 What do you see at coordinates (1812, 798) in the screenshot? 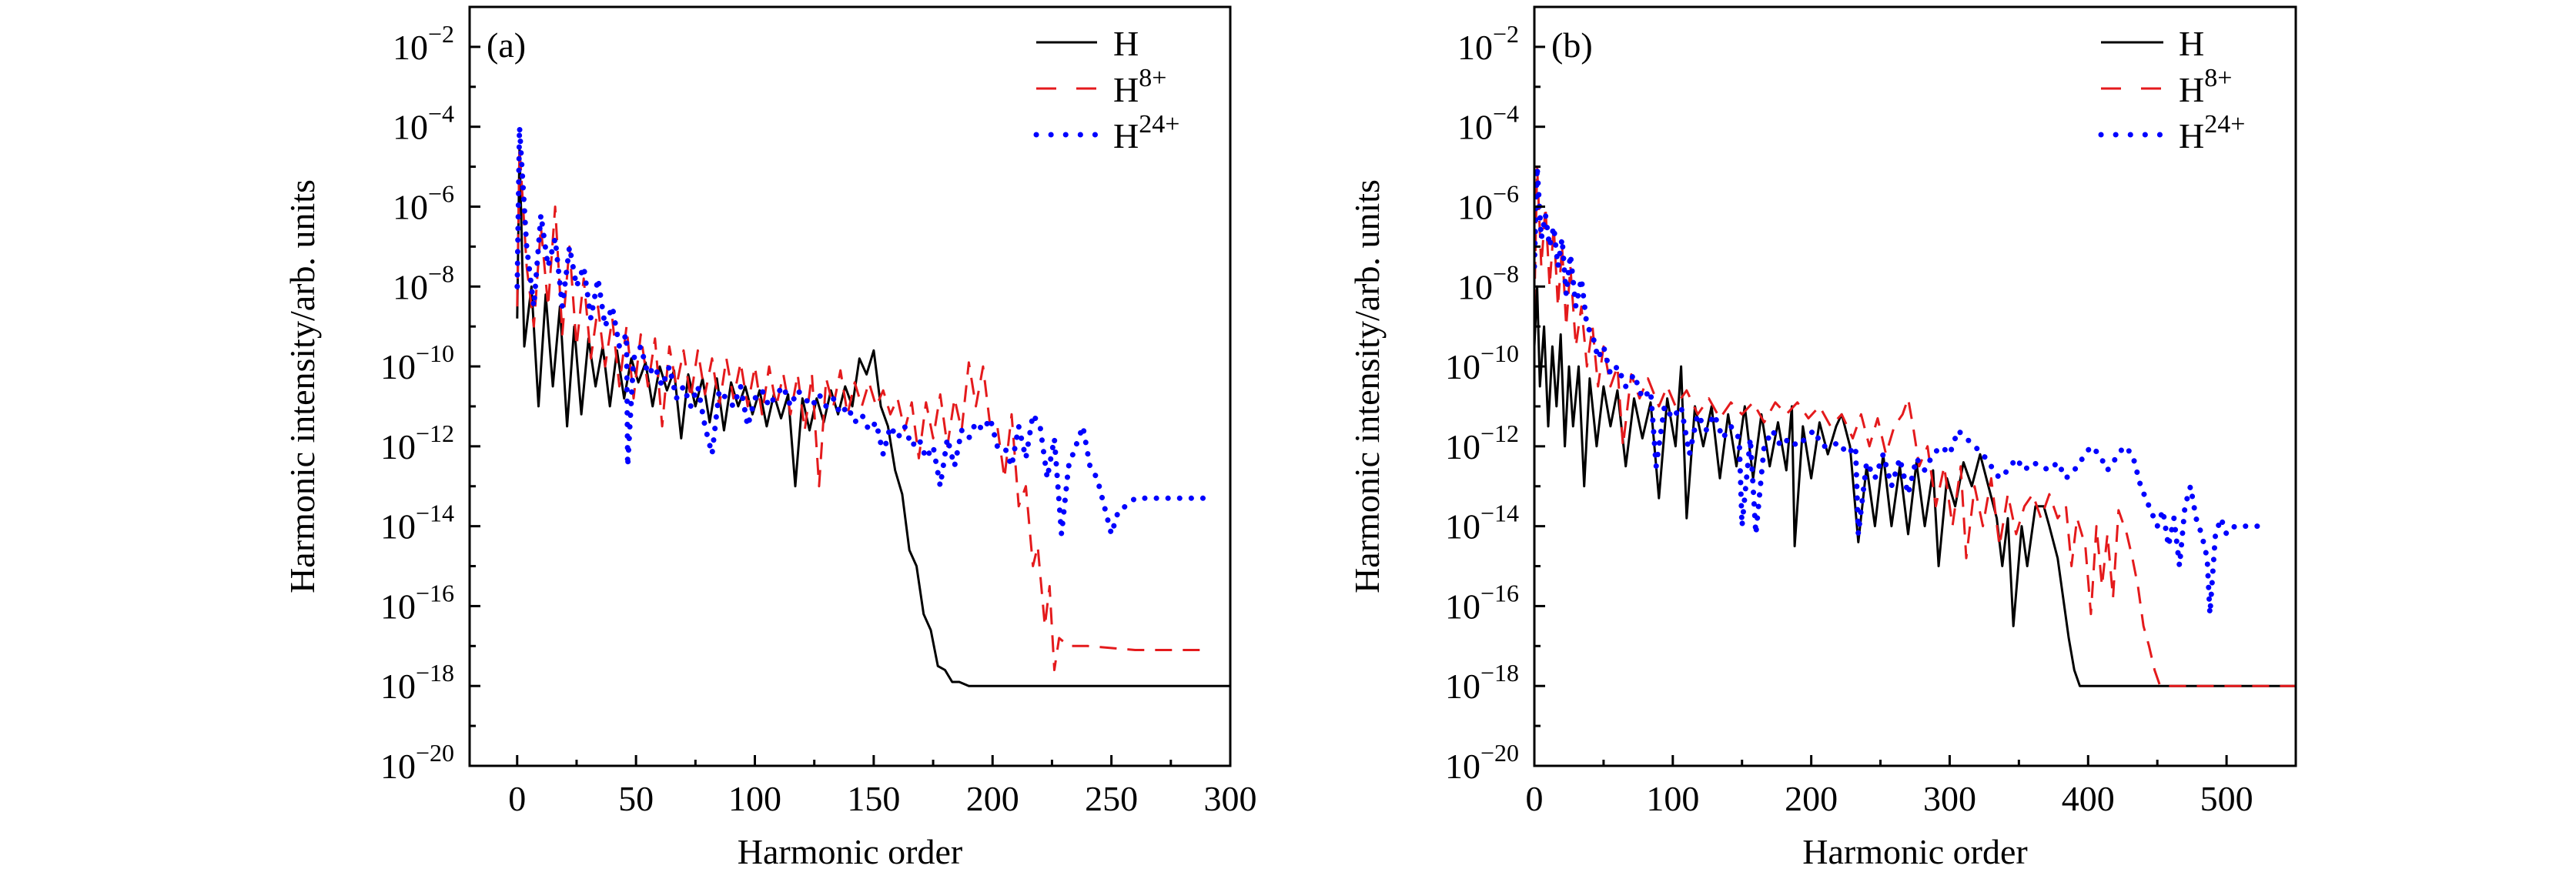
I see `x-tick-label: 200` at bounding box center [1812, 798].